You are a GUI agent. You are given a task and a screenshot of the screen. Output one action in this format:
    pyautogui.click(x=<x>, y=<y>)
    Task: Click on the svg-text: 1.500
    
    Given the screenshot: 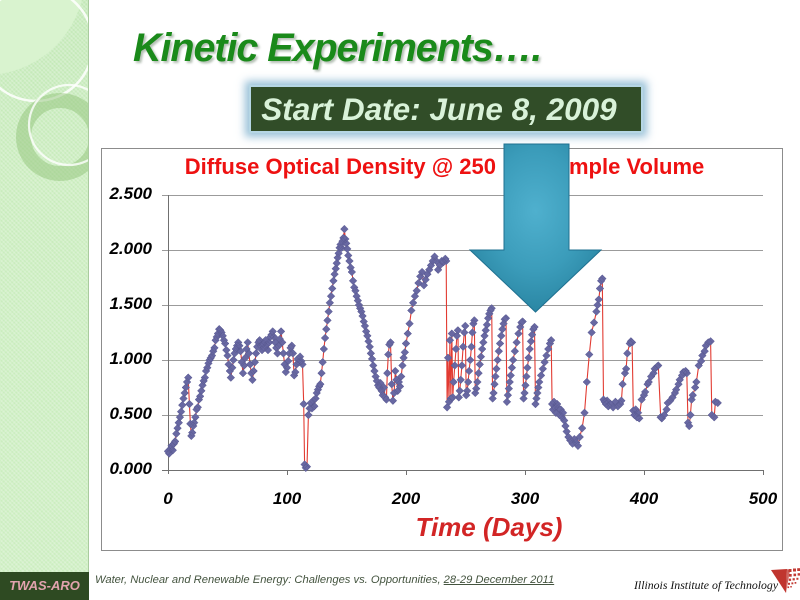 What is the action you would take?
    pyautogui.click(x=130, y=303)
    